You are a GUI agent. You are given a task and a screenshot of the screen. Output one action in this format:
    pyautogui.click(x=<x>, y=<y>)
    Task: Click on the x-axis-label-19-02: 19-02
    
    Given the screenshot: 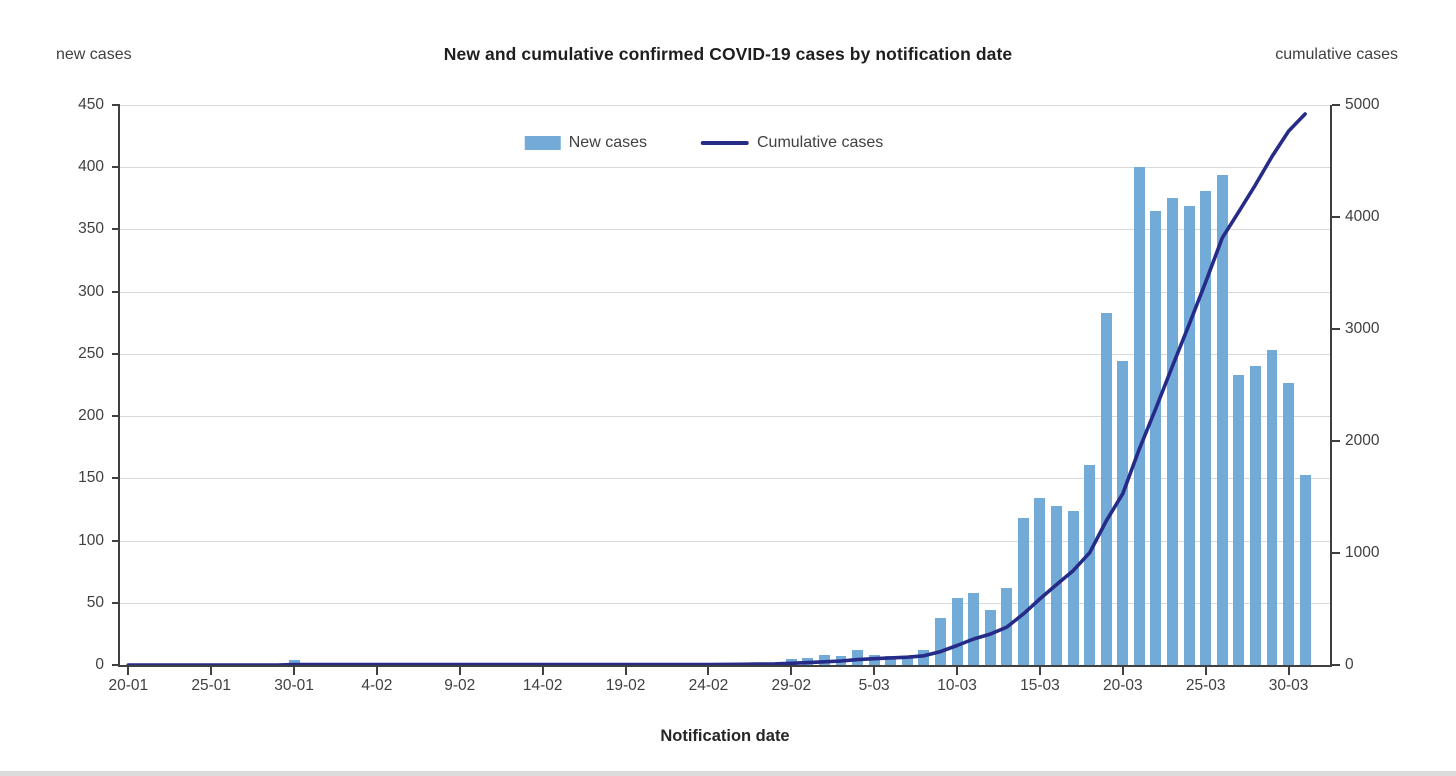 What is the action you would take?
    pyautogui.click(x=625, y=685)
    